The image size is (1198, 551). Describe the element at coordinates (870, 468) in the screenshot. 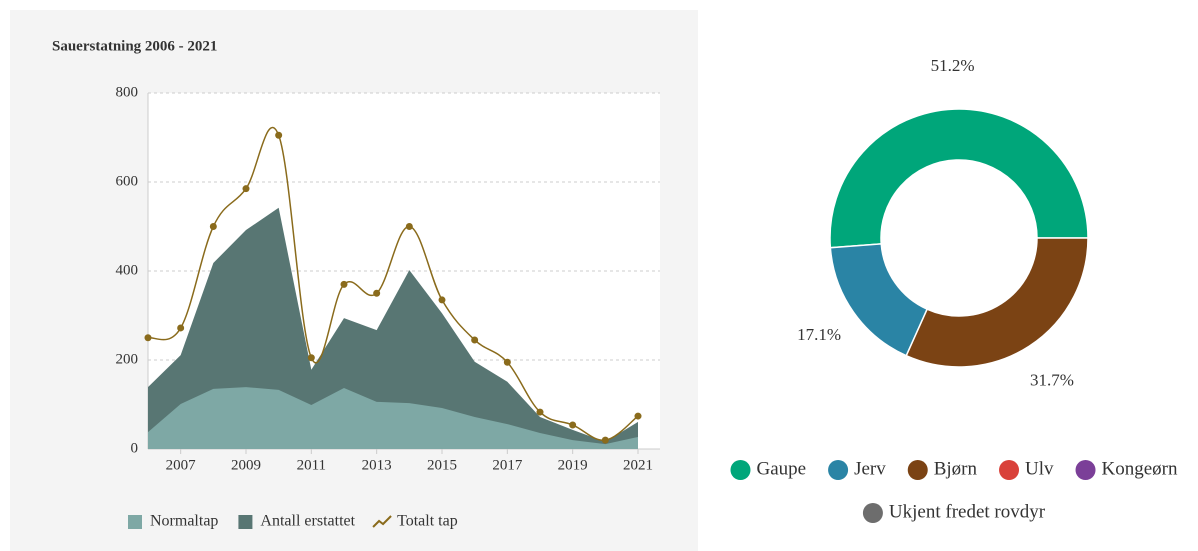

I see `legend-label: Jerv` at that location.